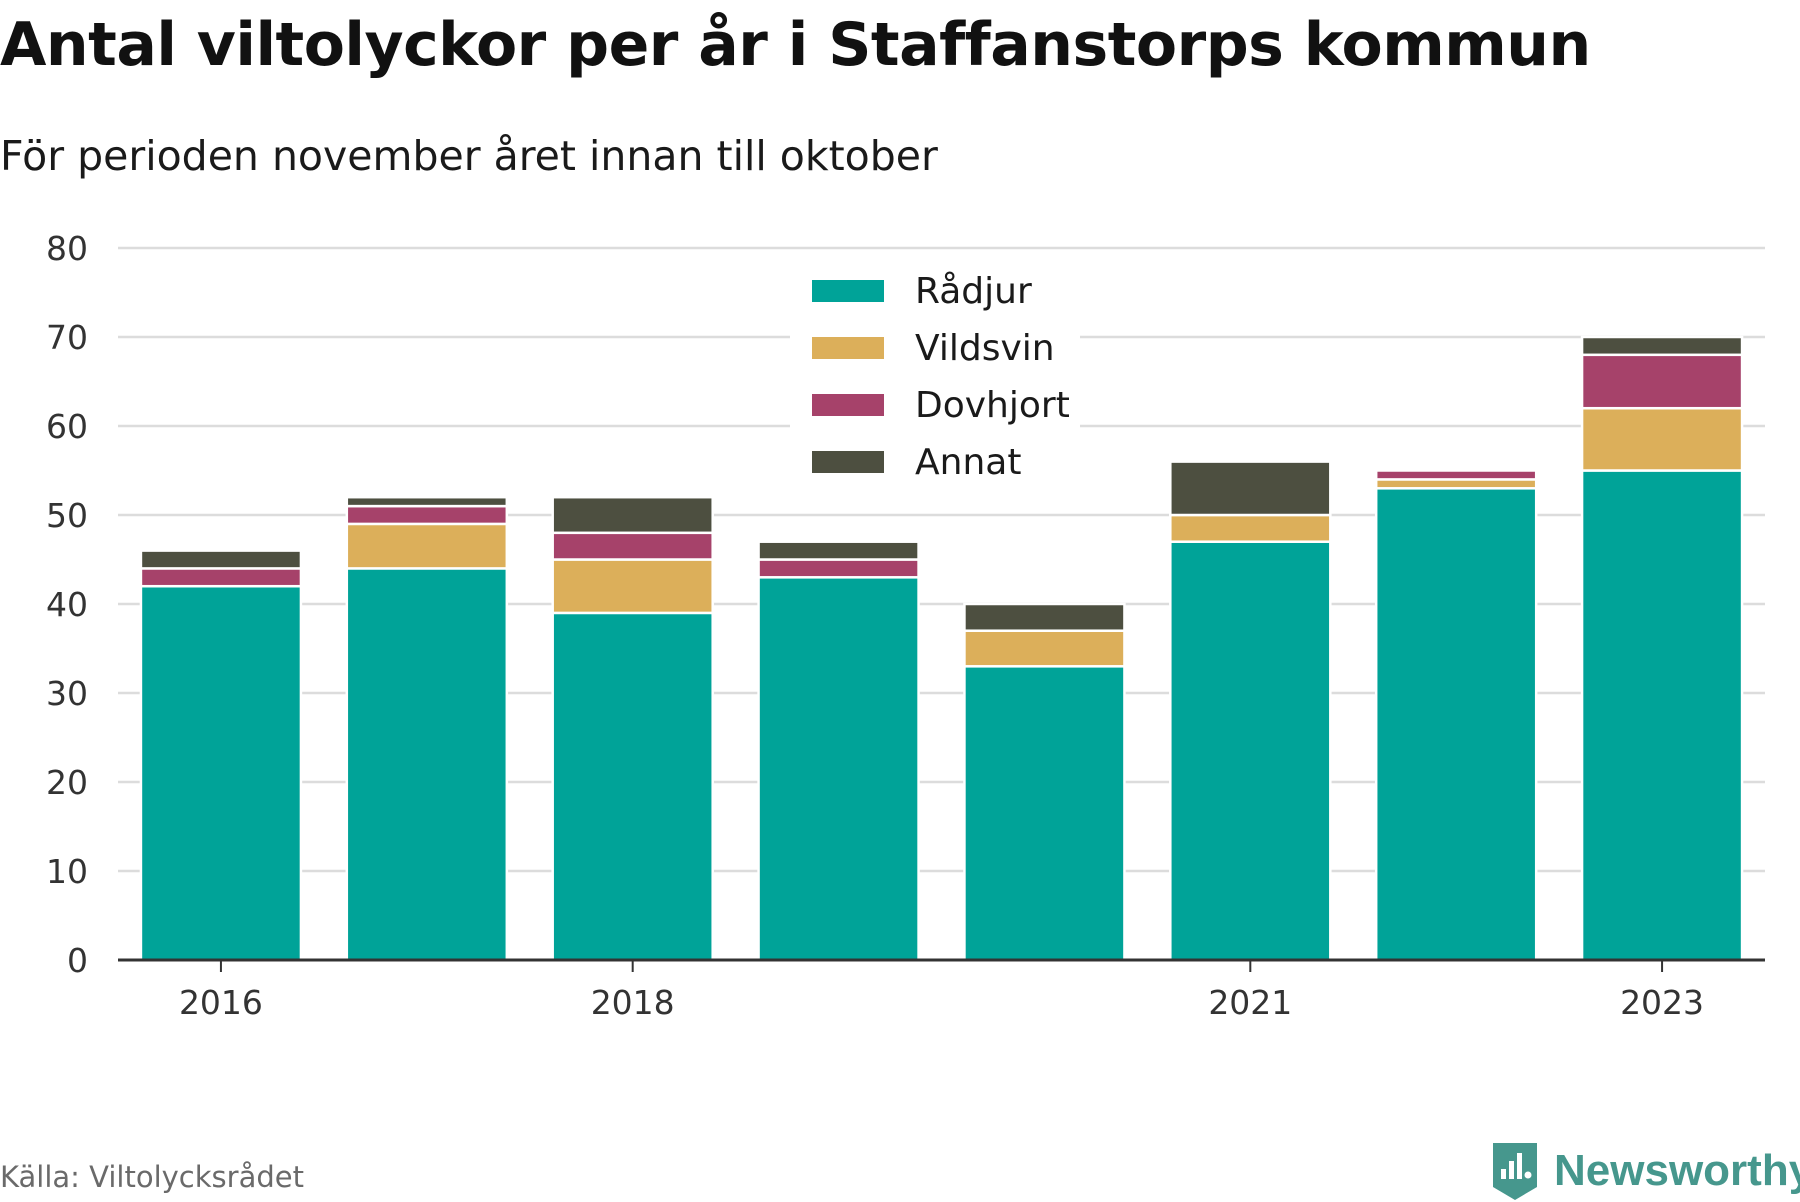  I want to click on x-tick-label: 2023, so click(1662, 1002).